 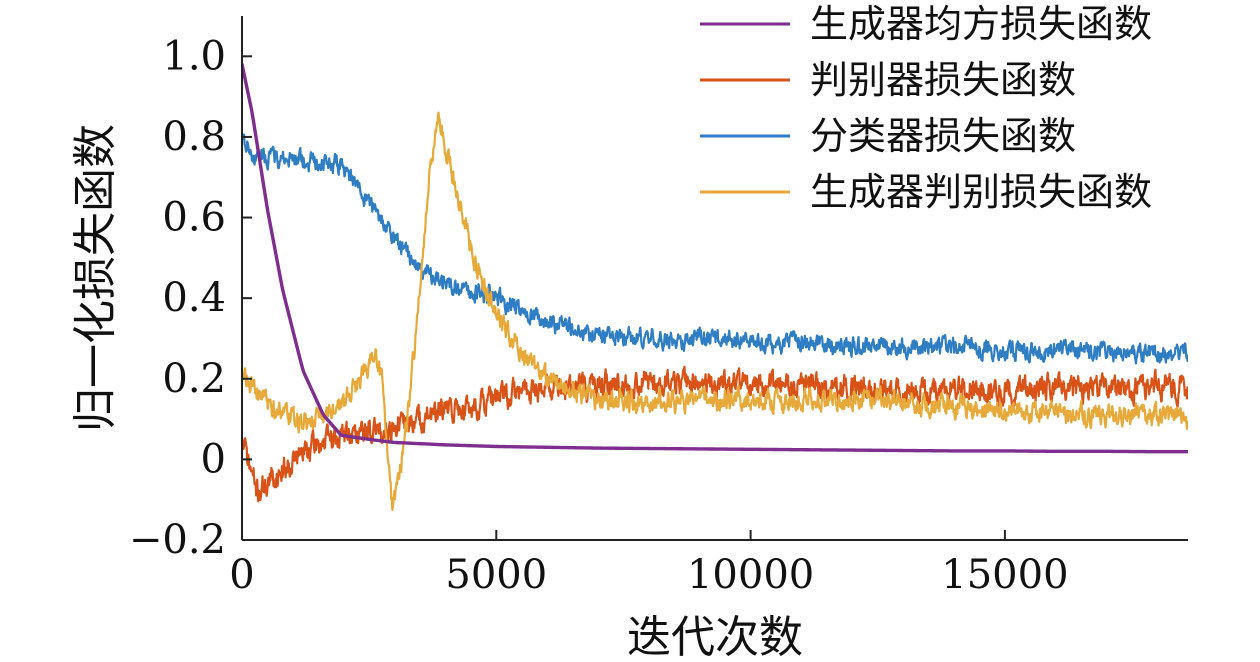 What do you see at coordinates (194, 137) in the screenshot?
I see `y-tick-label: 0.8` at bounding box center [194, 137].